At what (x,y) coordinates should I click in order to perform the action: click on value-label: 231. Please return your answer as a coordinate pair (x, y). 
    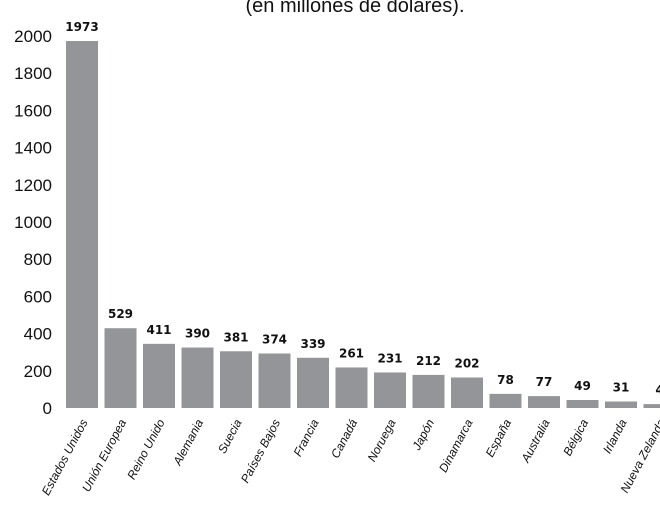
    Looking at the image, I should click on (389, 358).